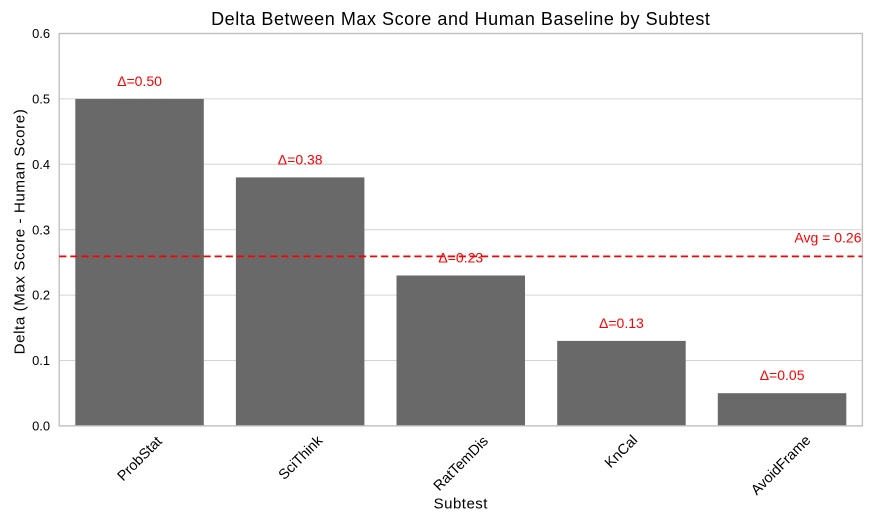  What do you see at coordinates (41, 295) in the screenshot?
I see `svg-text: 0.2` at bounding box center [41, 295].